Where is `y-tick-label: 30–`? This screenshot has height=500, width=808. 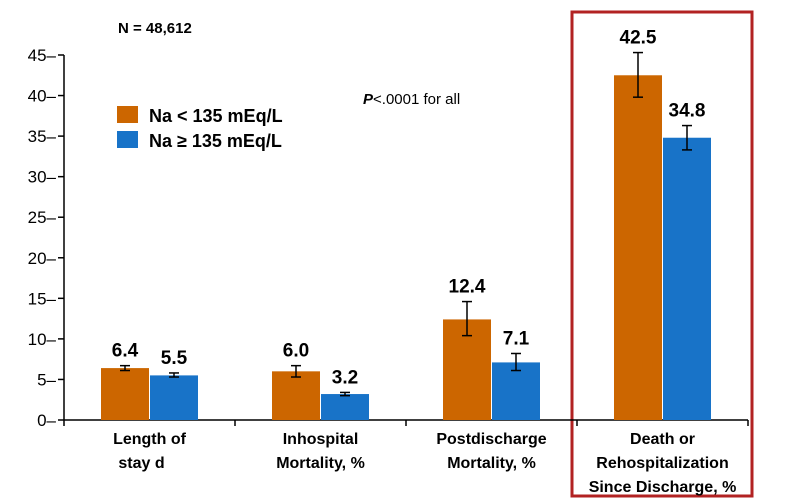 y-tick-label: 30– is located at coordinates (42, 177).